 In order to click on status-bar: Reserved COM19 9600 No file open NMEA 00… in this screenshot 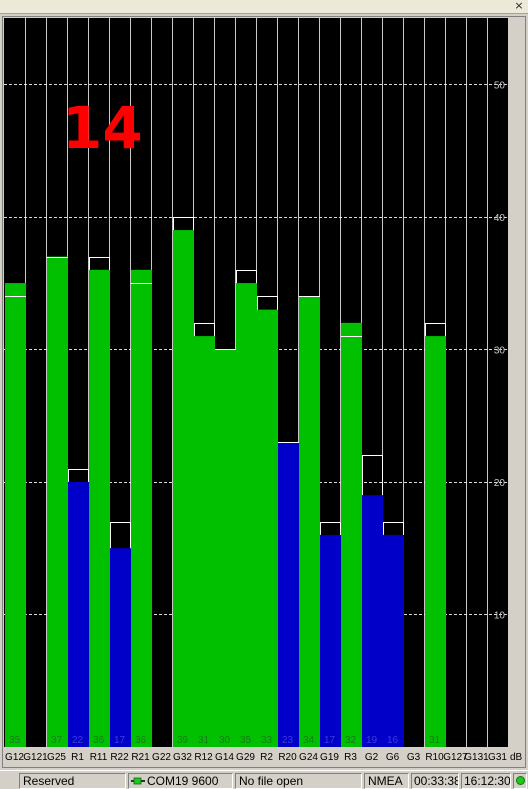, I will do `click(264, 779)`.